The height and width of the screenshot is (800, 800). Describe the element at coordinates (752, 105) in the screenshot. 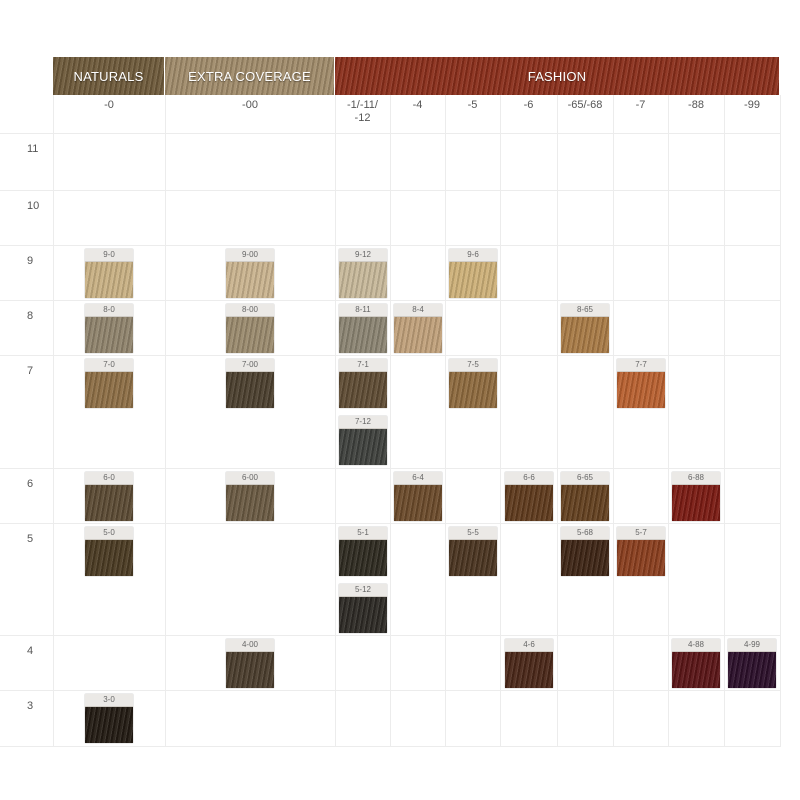

I see `column-header: -99` at that location.